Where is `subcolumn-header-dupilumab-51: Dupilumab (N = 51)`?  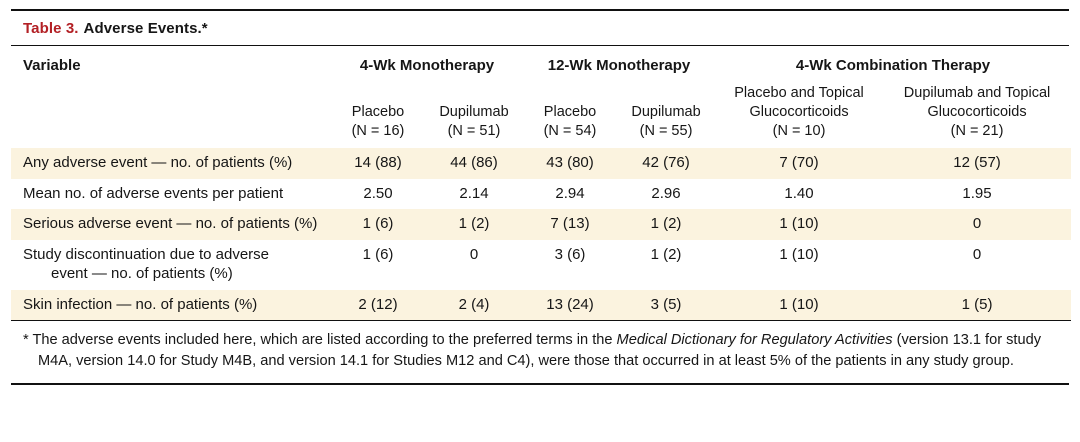 subcolumn-header-dupilumab-51: Dupilumab (N = 51) is located at coordinates (474, 122).